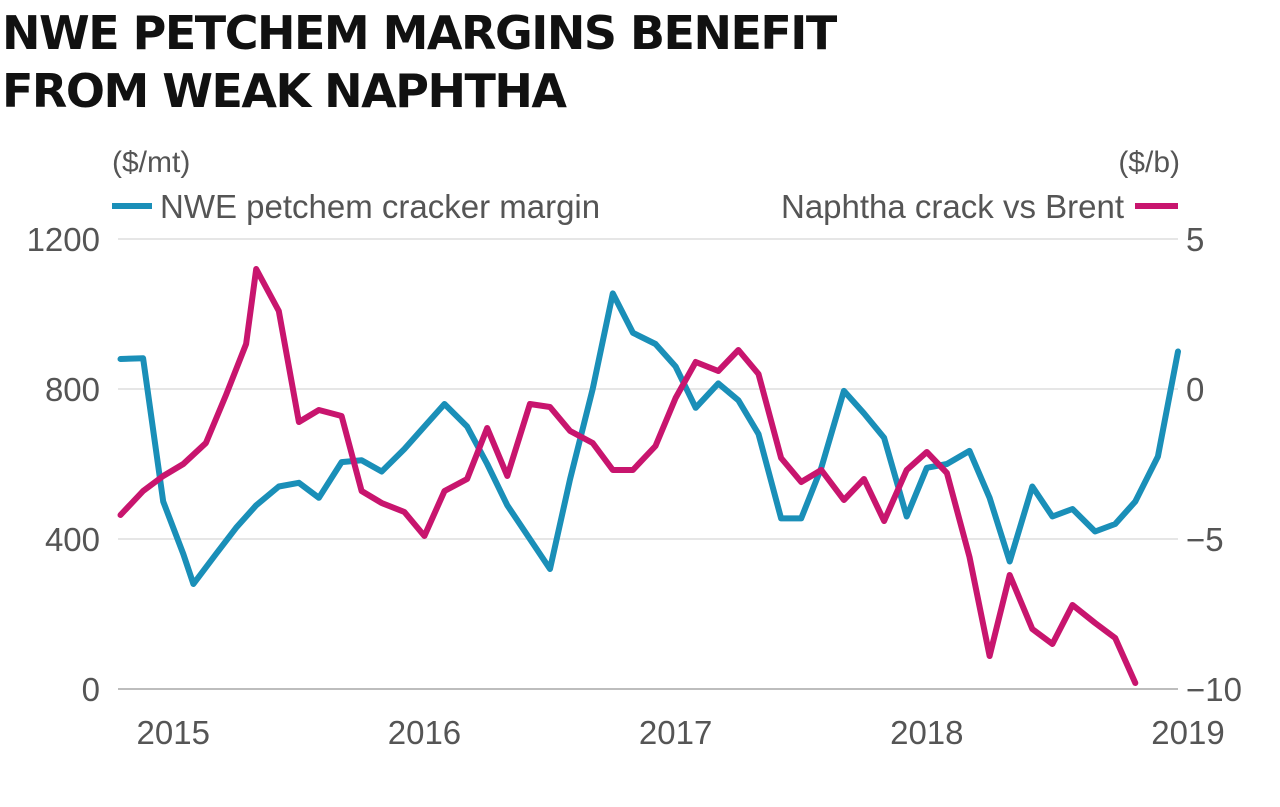 The height and width of the screenshot is (807, 1280). I want to click on right-tick-label: −5, so click(1205, 539).